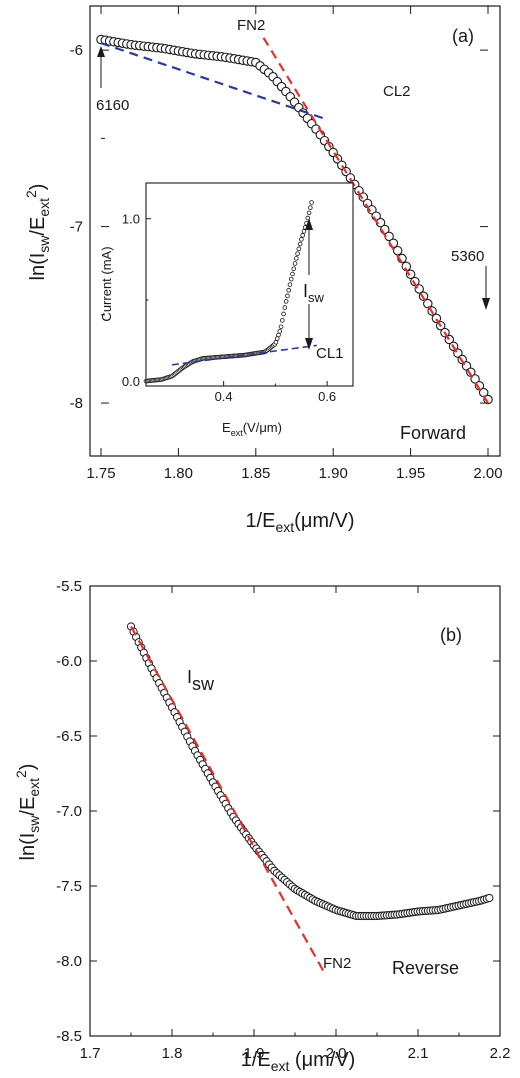 Image resolution: width=520 pixels, height=1078 pixels. Describe the element at coordinates (69, 661) in the screenshot. I see `y-tick-label: -6.0` at that location.